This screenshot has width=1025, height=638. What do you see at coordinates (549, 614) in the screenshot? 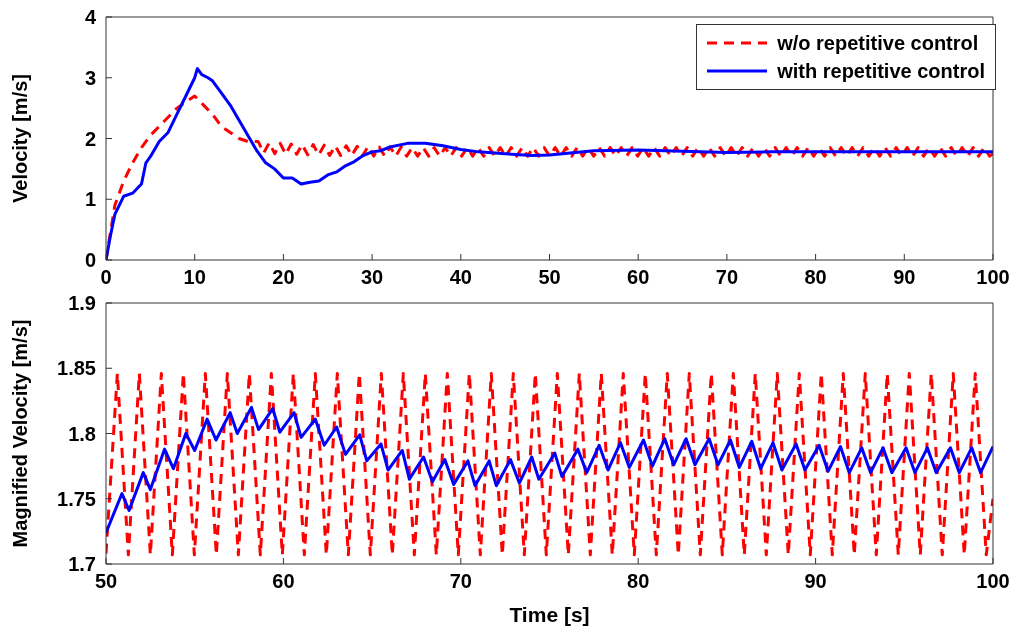
I see `x-axis-title: Time [s]` at bounding box center [549, 614].